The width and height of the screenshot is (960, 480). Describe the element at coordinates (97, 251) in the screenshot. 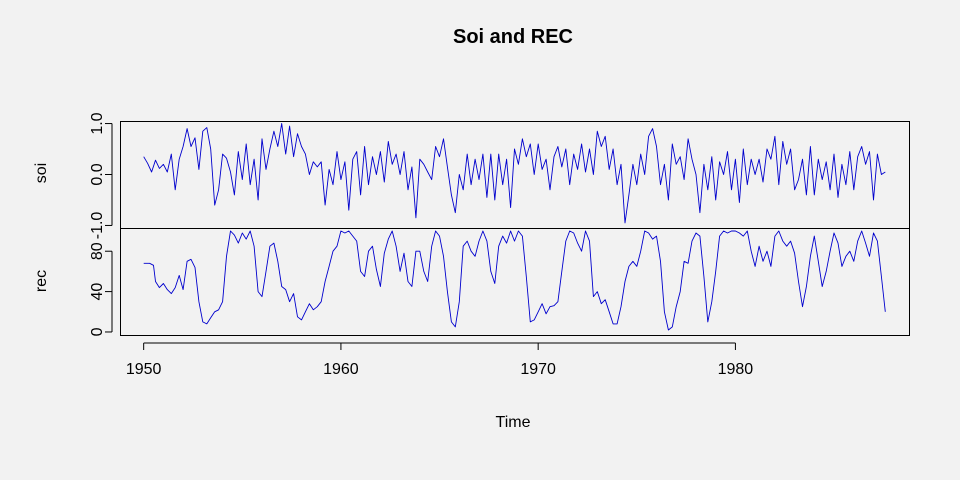

I see `rec-y-tick-label: 80` at that location.